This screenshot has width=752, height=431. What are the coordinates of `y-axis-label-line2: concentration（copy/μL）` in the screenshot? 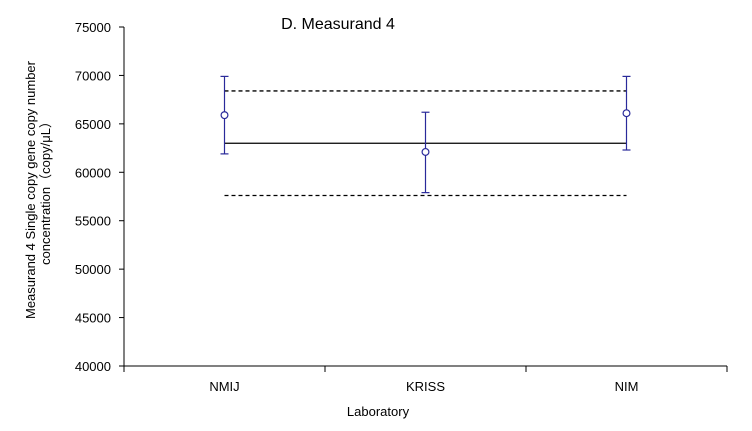 It's located at (45, 190).